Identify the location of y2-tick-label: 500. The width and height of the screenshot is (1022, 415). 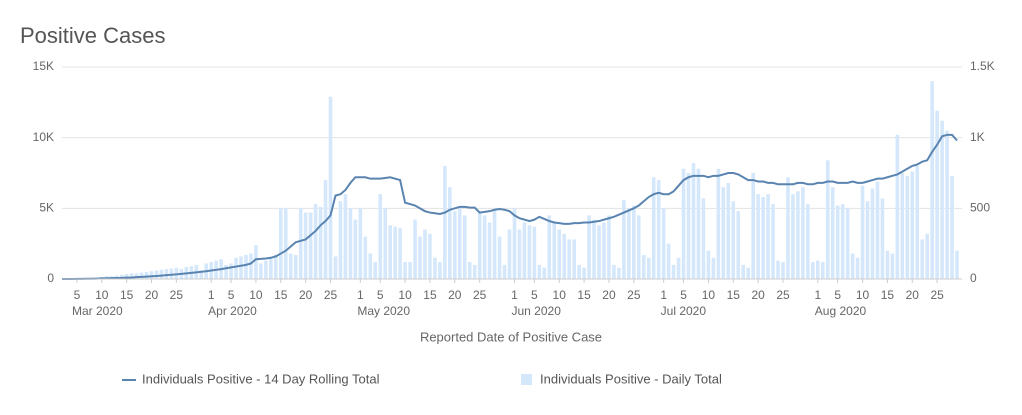
(980, 208).